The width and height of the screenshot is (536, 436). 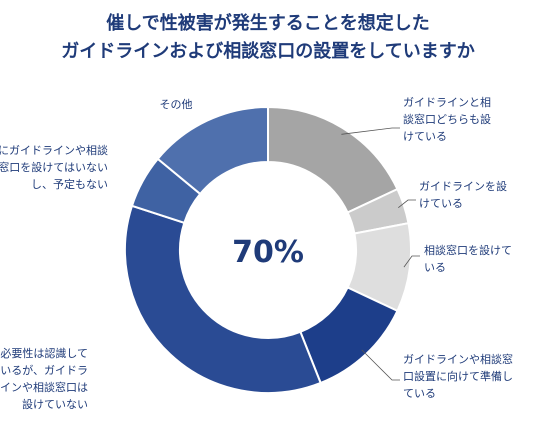 I want to click on slice-label: 必要性は認識しているが、ガイドラインや相談窓口は設けていない, so click(x=44, y=378).